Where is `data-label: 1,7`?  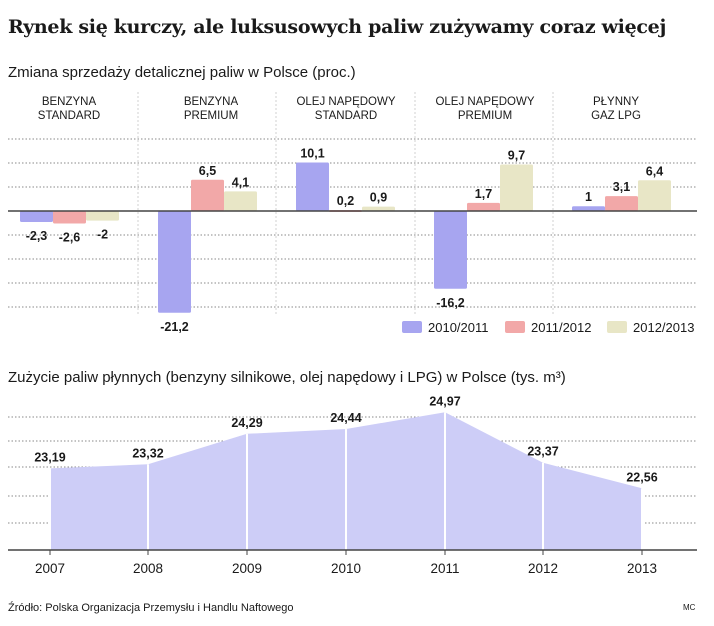
data-label: 1,7 is located at coordinates (483, 194).